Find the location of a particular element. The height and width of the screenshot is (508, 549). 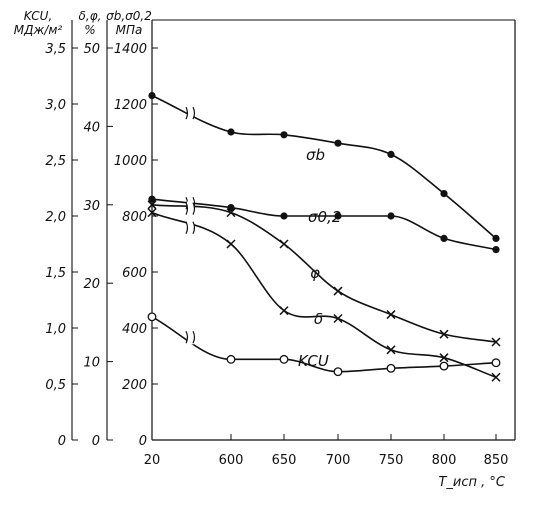

y-axis-2-tick-label: 10 is located at coordinates (91, 363).